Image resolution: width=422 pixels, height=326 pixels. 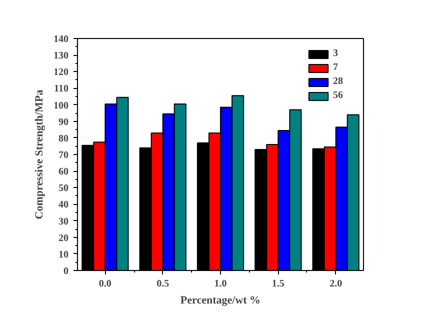 What do you see at coordinates (338, 81) in the screenshot?
I see `legend-label: 28` at bounding box center [338, 81].